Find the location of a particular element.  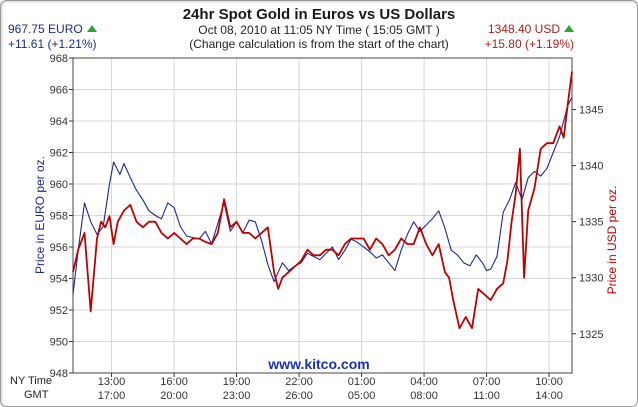

x-tick-label-ny: 13:00 is located at coordinates (112, 382).